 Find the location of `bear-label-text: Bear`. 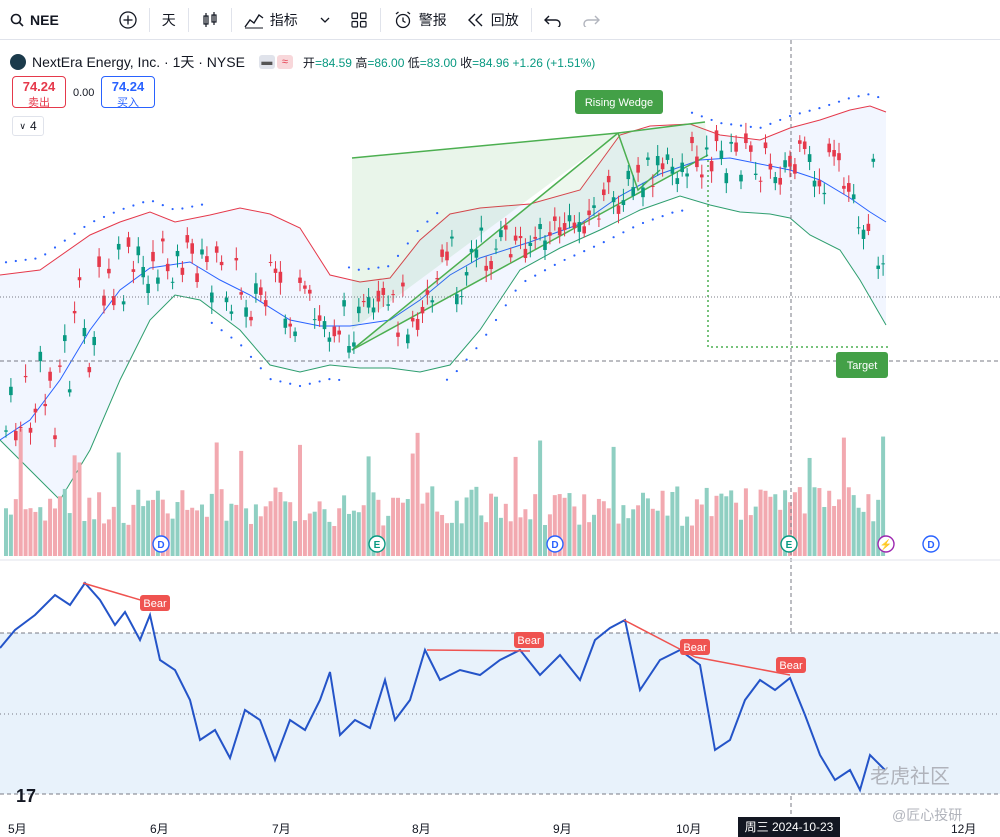

bear-label-text: Bear is located at coordinates (155, 604).